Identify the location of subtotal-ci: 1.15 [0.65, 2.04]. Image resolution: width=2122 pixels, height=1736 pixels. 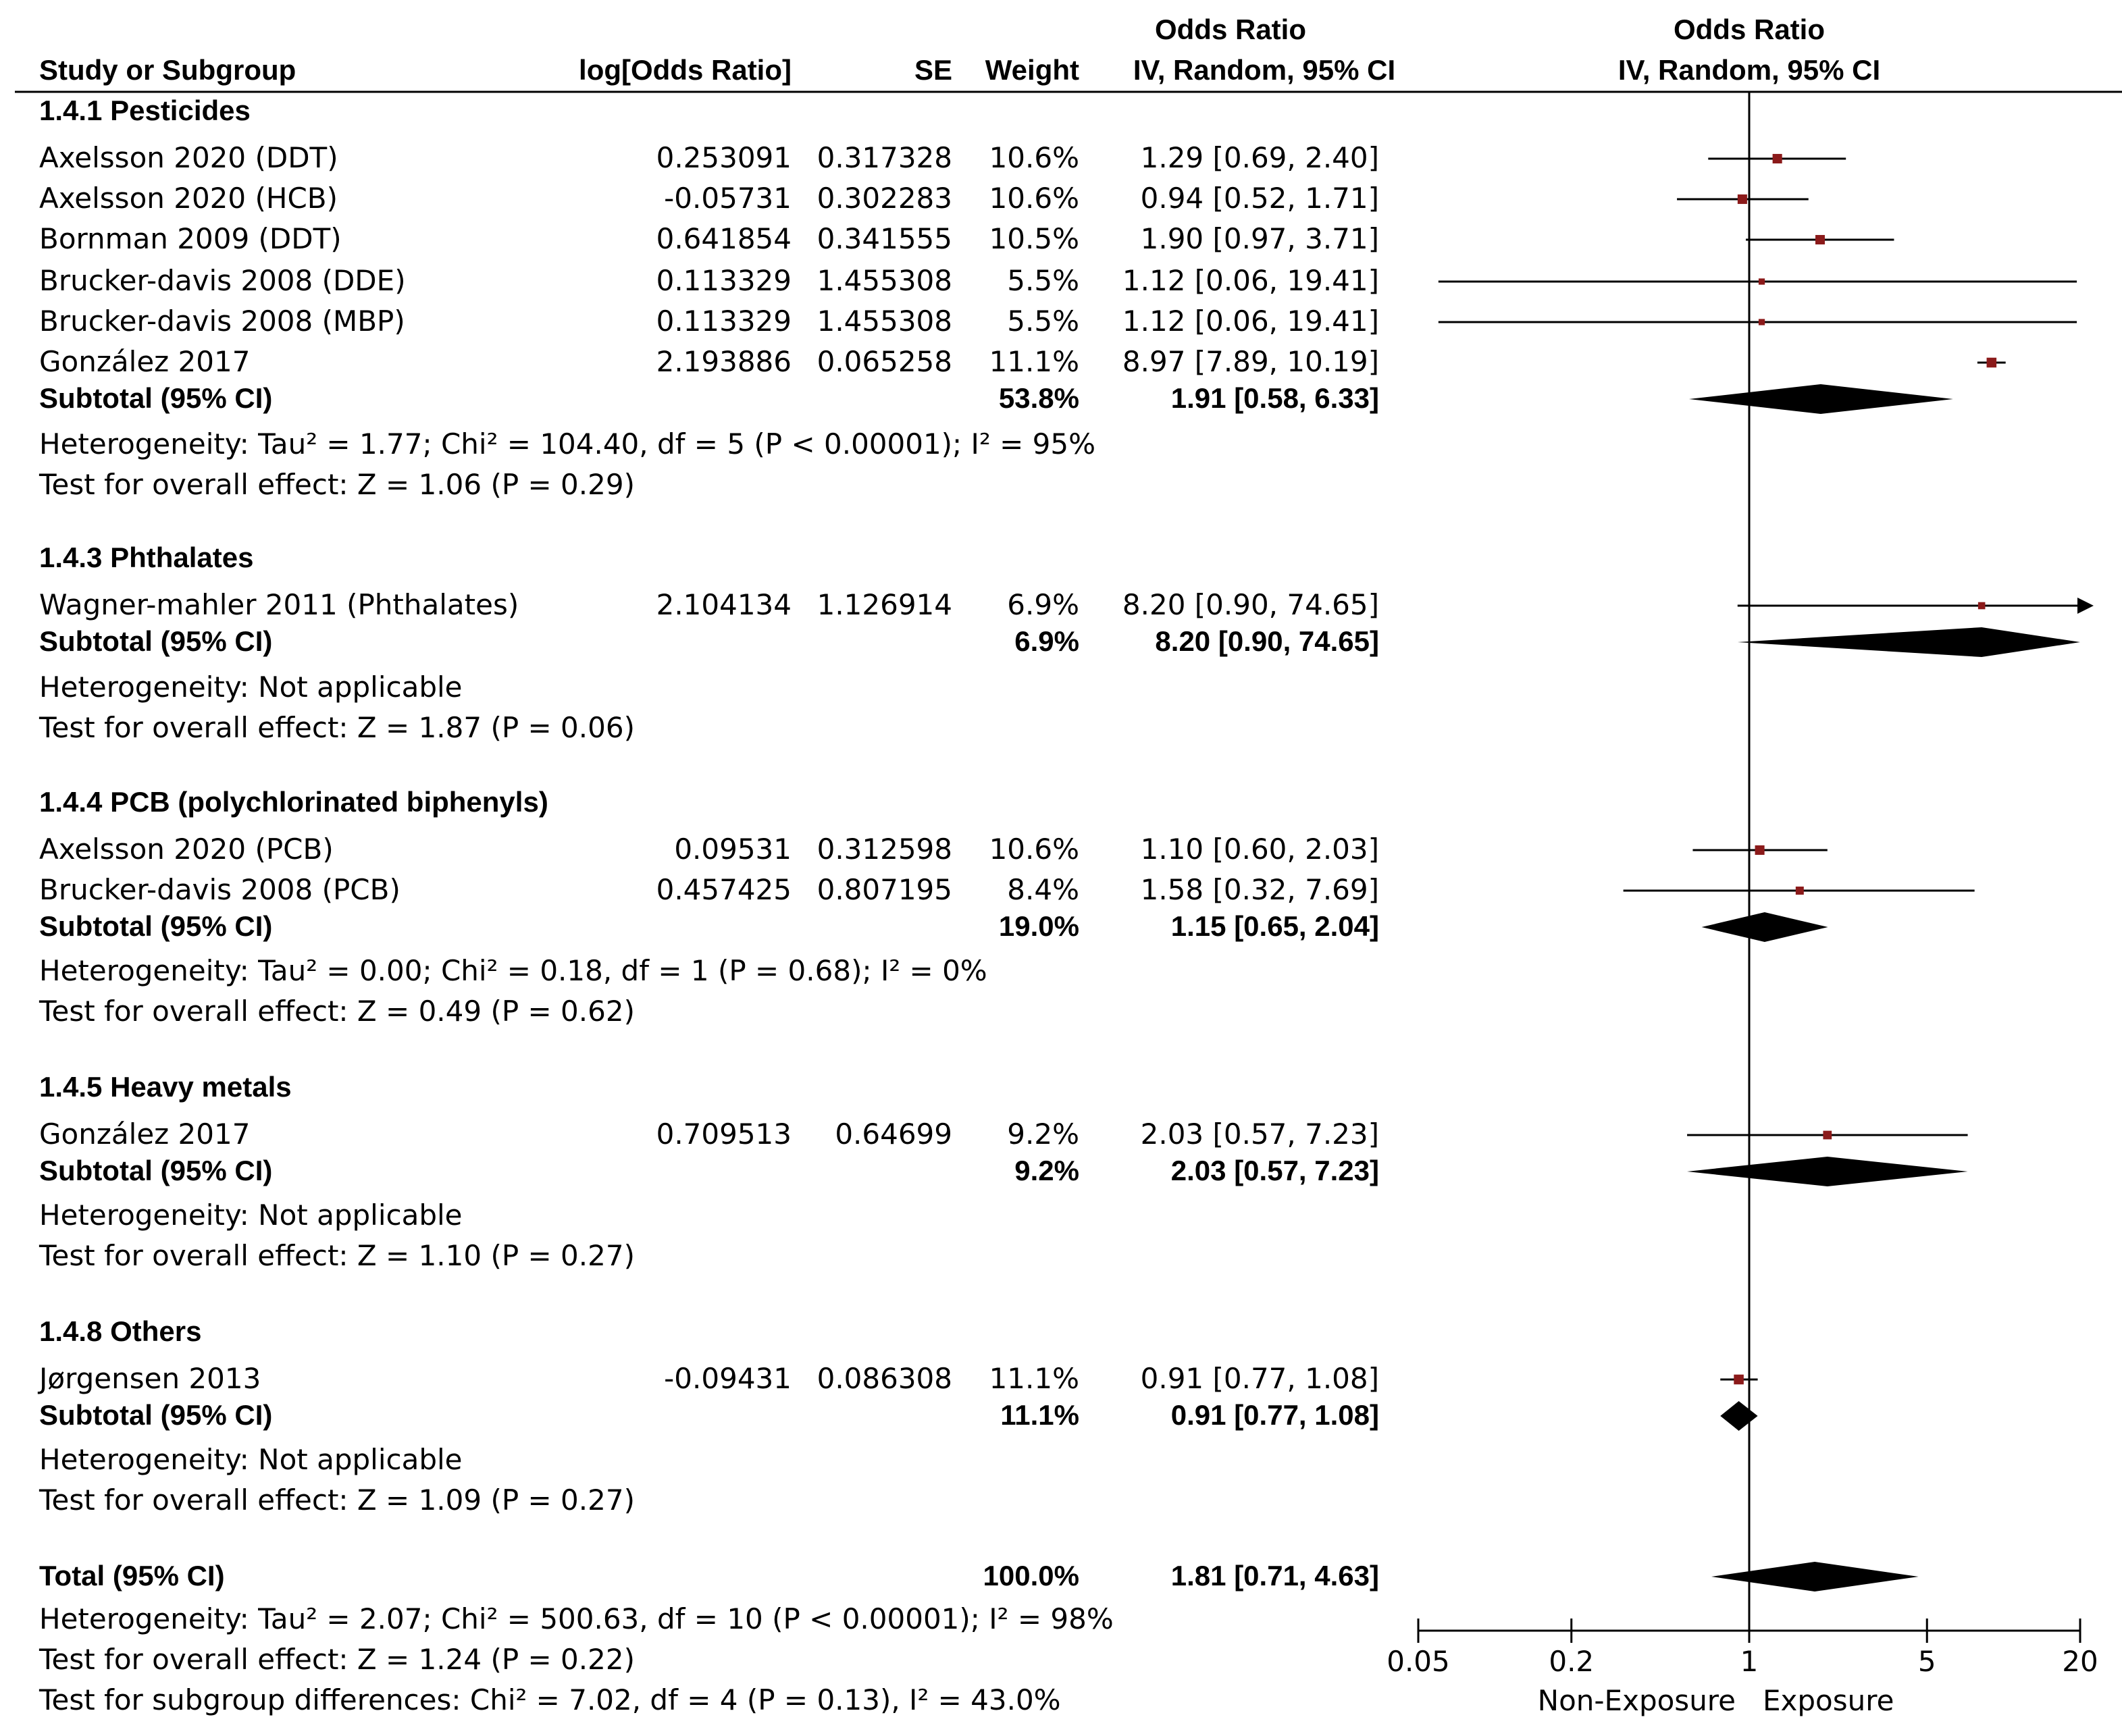
(1275, 926).